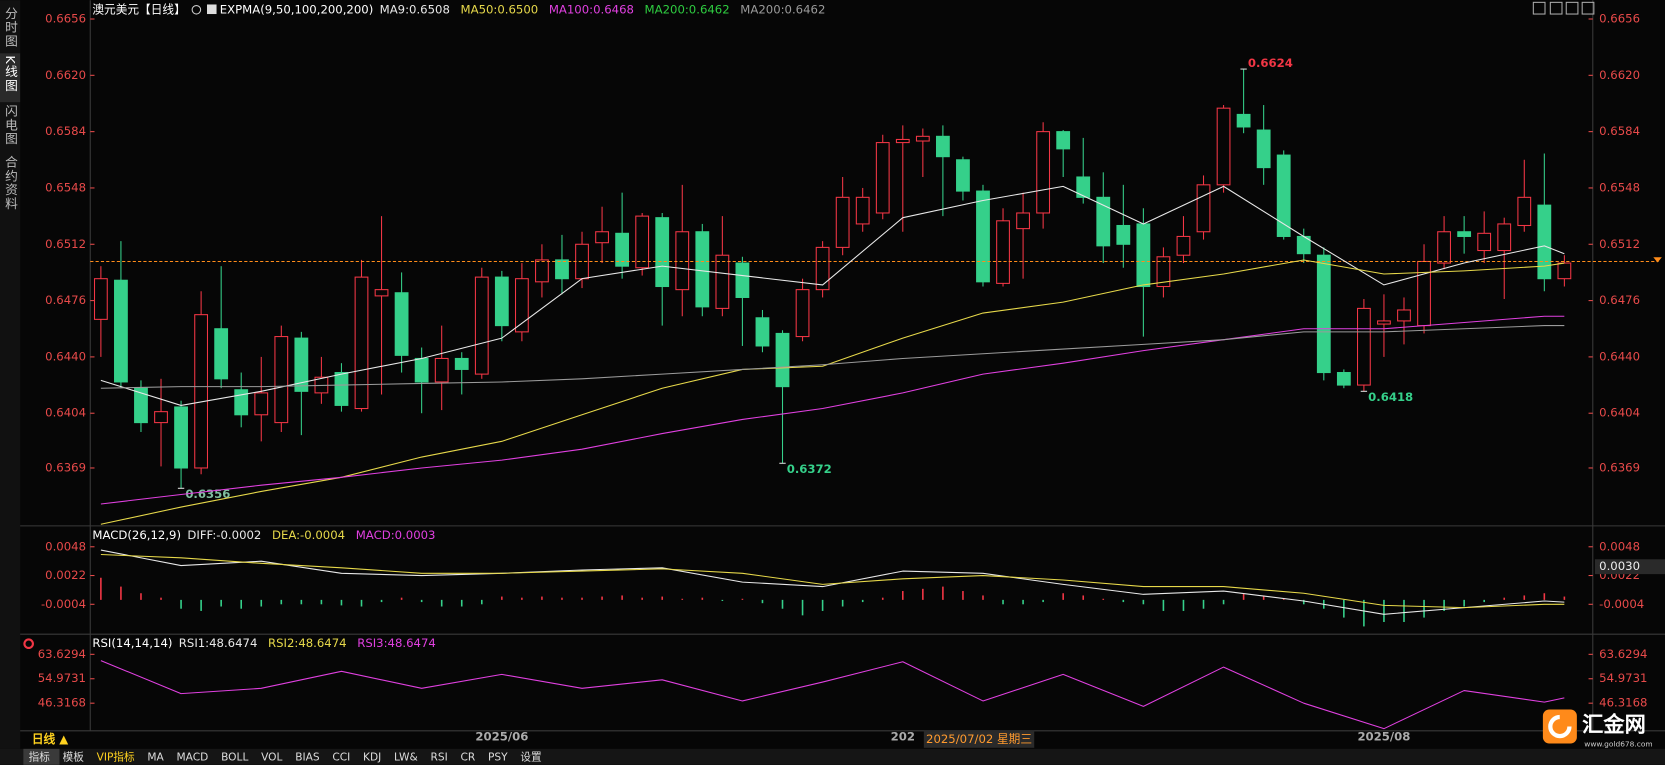  What do you see at coordinates (136, 535) in the screenshot?
I see `panel-title: MACD(26,12,9)` at bounding box center [136, 535].